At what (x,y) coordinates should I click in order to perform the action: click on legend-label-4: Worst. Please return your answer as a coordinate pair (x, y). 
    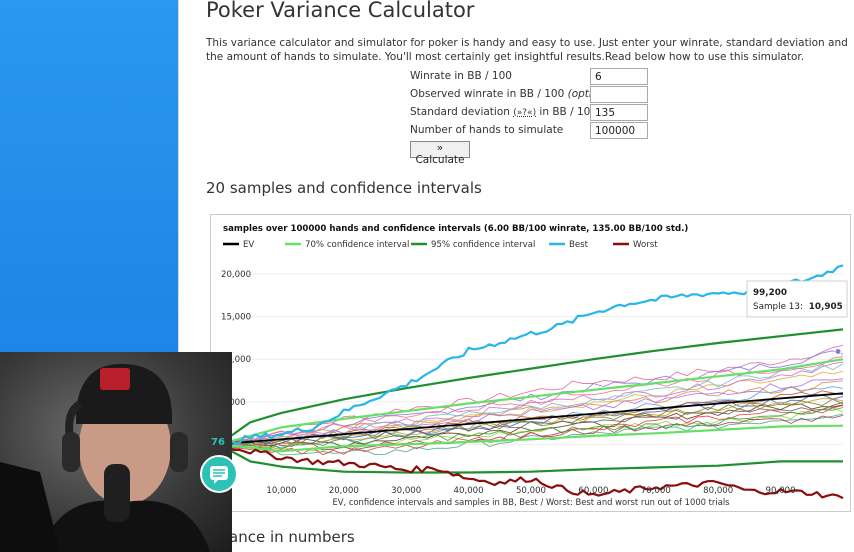
    Looking at the image, I should click on (645, 245).